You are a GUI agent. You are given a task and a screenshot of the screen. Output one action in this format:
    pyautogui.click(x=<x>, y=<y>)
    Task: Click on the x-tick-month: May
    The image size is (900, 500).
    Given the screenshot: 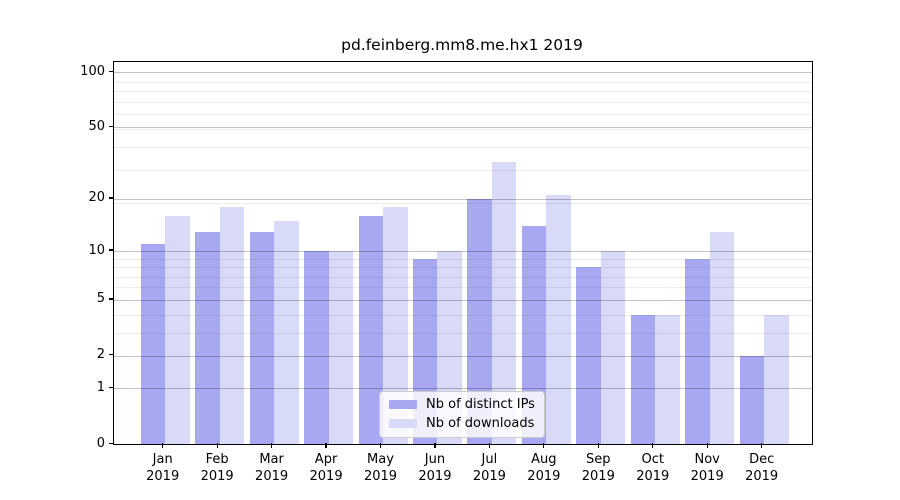 What is the action you would take?
    pyautogui.click(x=380, y=459)
    